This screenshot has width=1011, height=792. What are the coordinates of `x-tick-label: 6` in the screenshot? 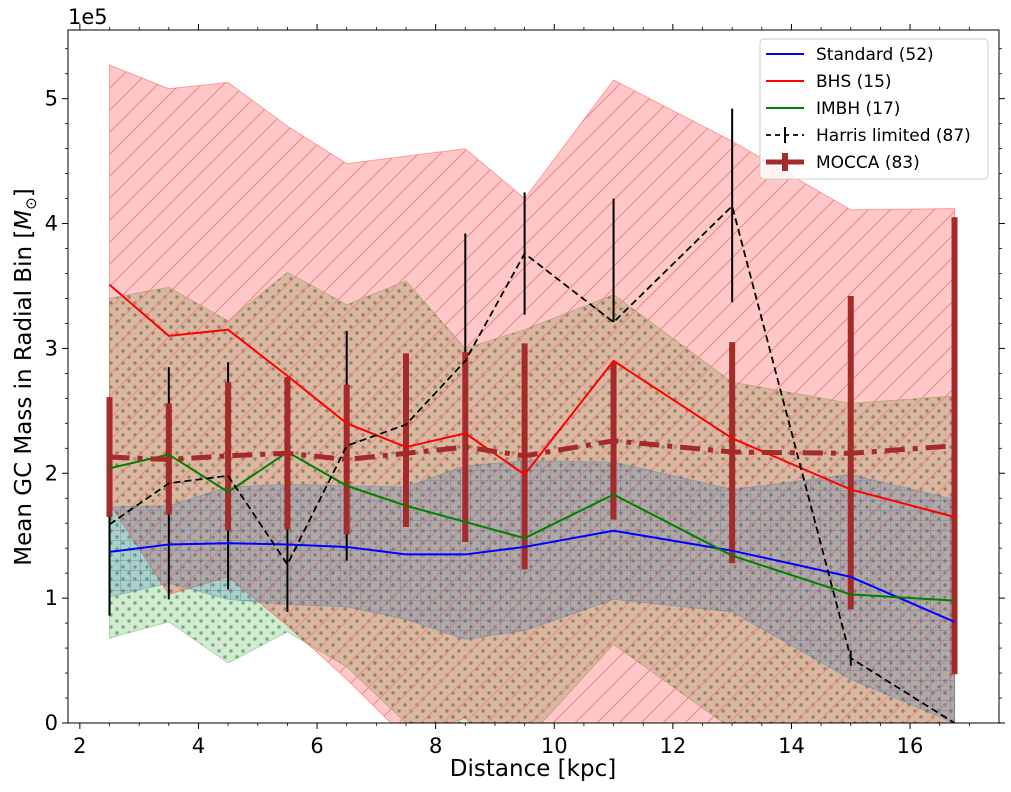 It's located at (316, 746).